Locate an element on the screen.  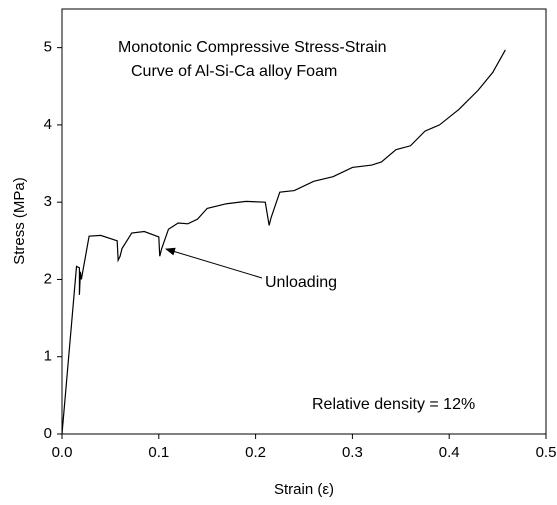
y-tick-label: 0 is located at coordinates (48, 433).